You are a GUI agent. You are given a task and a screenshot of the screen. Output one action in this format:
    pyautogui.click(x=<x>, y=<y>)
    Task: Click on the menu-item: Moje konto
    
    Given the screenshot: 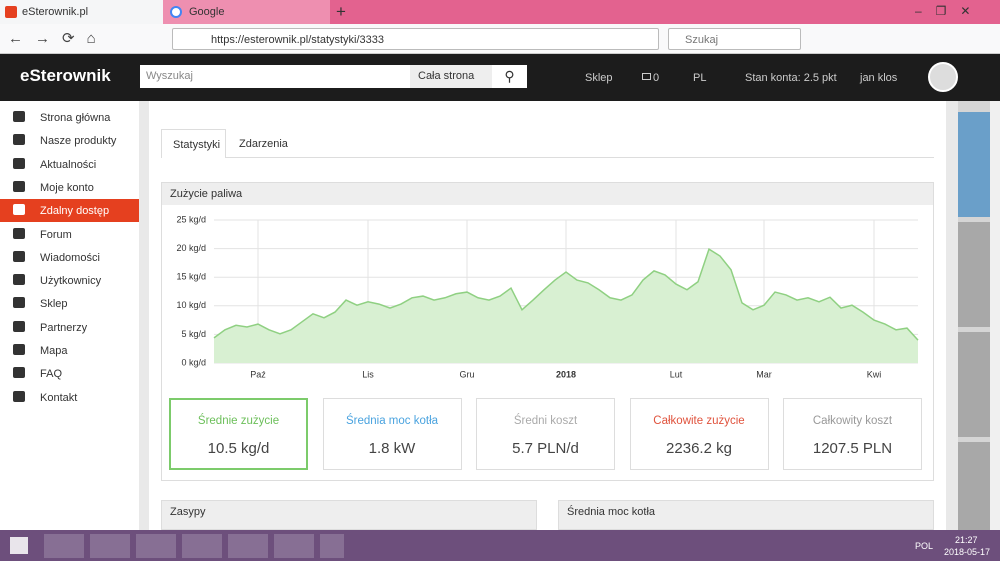 What is the action you would take?
    pyautogui.click(x=67, y=187)
    